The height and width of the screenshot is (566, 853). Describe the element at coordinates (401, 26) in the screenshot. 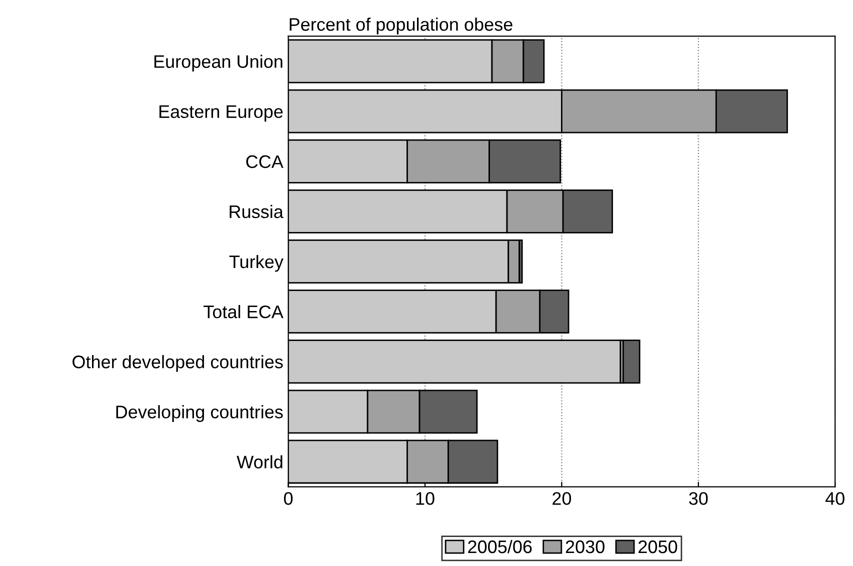

I see `chart-title: Percent of population obese` at that location.